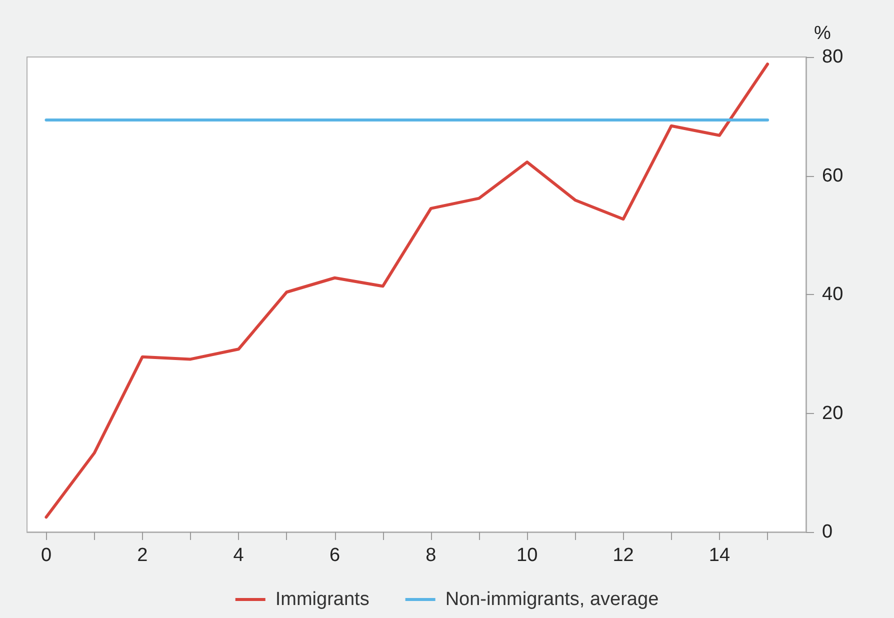  What do you see at coordinates (552, 599) in the screenshot?
I see `legend-label: Non-immigrants, average` at bounding box center [552, 599].